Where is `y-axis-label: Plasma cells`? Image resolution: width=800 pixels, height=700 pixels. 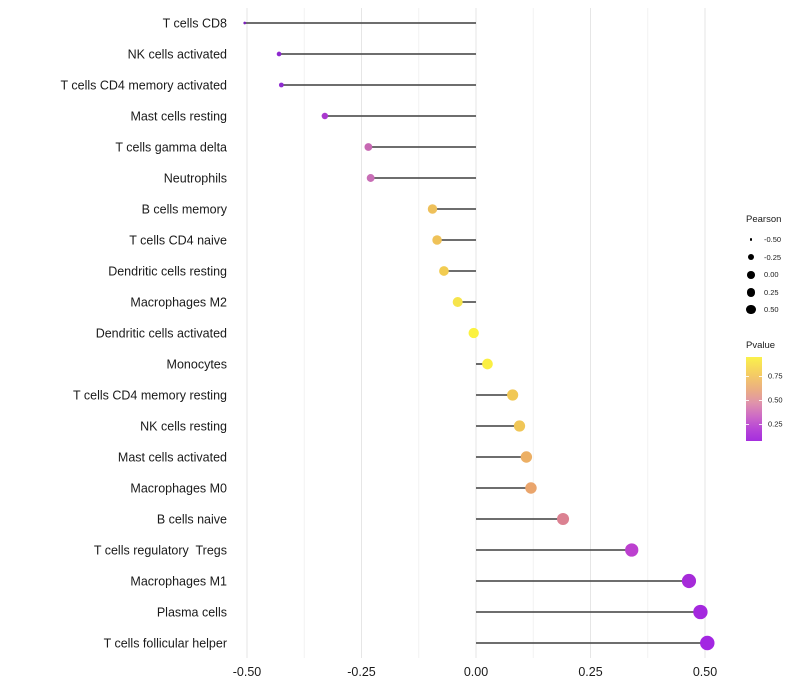 y-axis-label: Plasma cells is located at coordinates (192, 613).